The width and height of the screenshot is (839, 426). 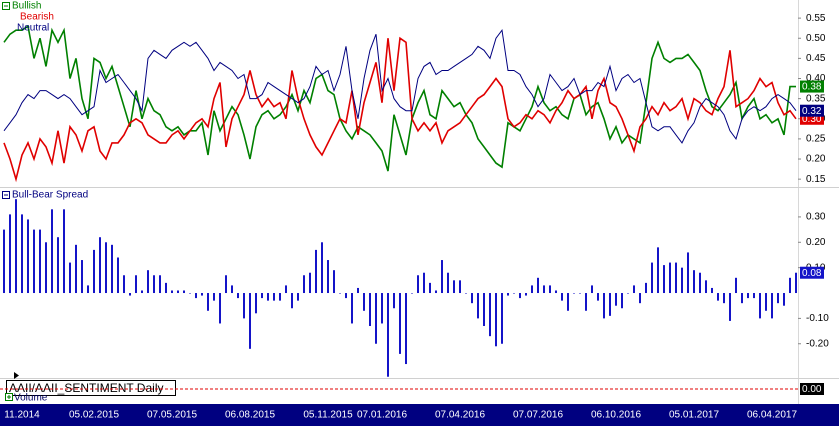 What do you see at coordinates (816, 217) in the screenshot?
I see `y-tick-label: 0.30` at bounding box center [816, 217].